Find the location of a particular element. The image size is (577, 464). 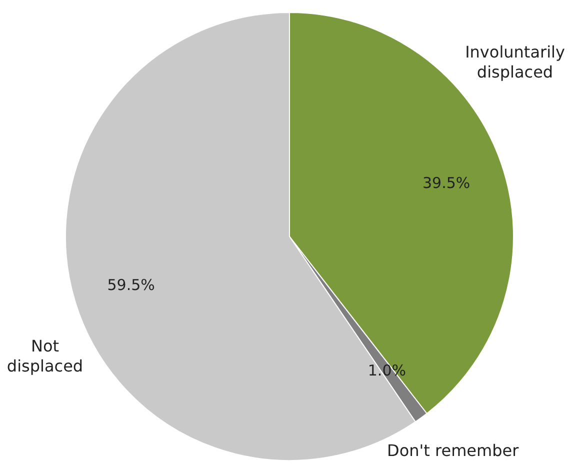

data-label: 1.0% is located at coordinates (387, 371).